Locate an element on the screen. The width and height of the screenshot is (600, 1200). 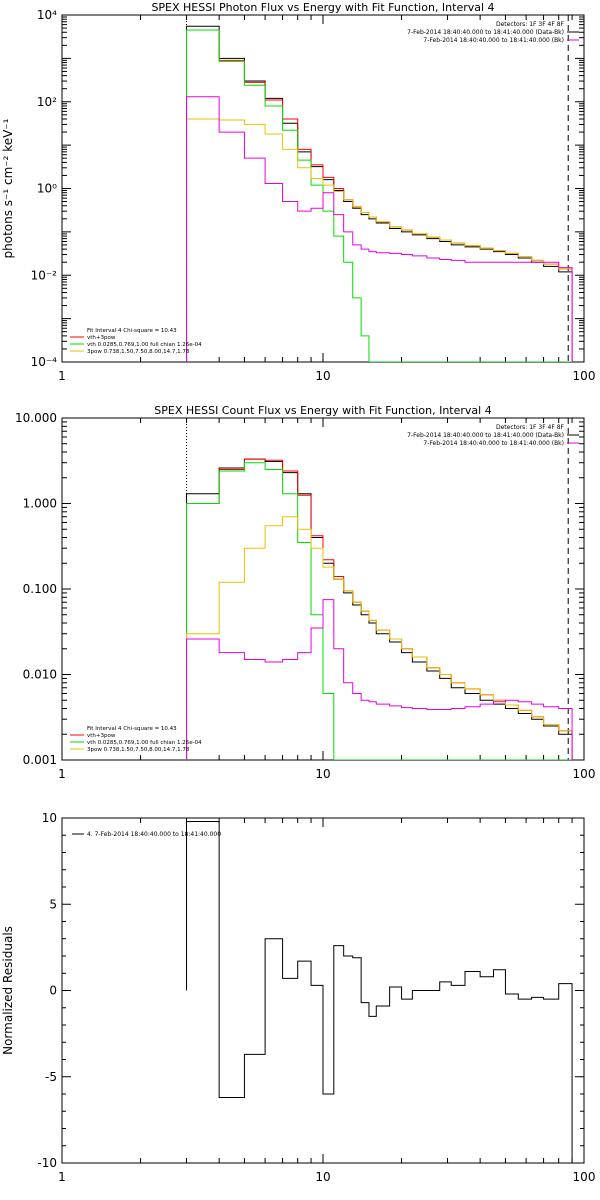
y-tick-label: 10 is located at coordinates (49, 818).